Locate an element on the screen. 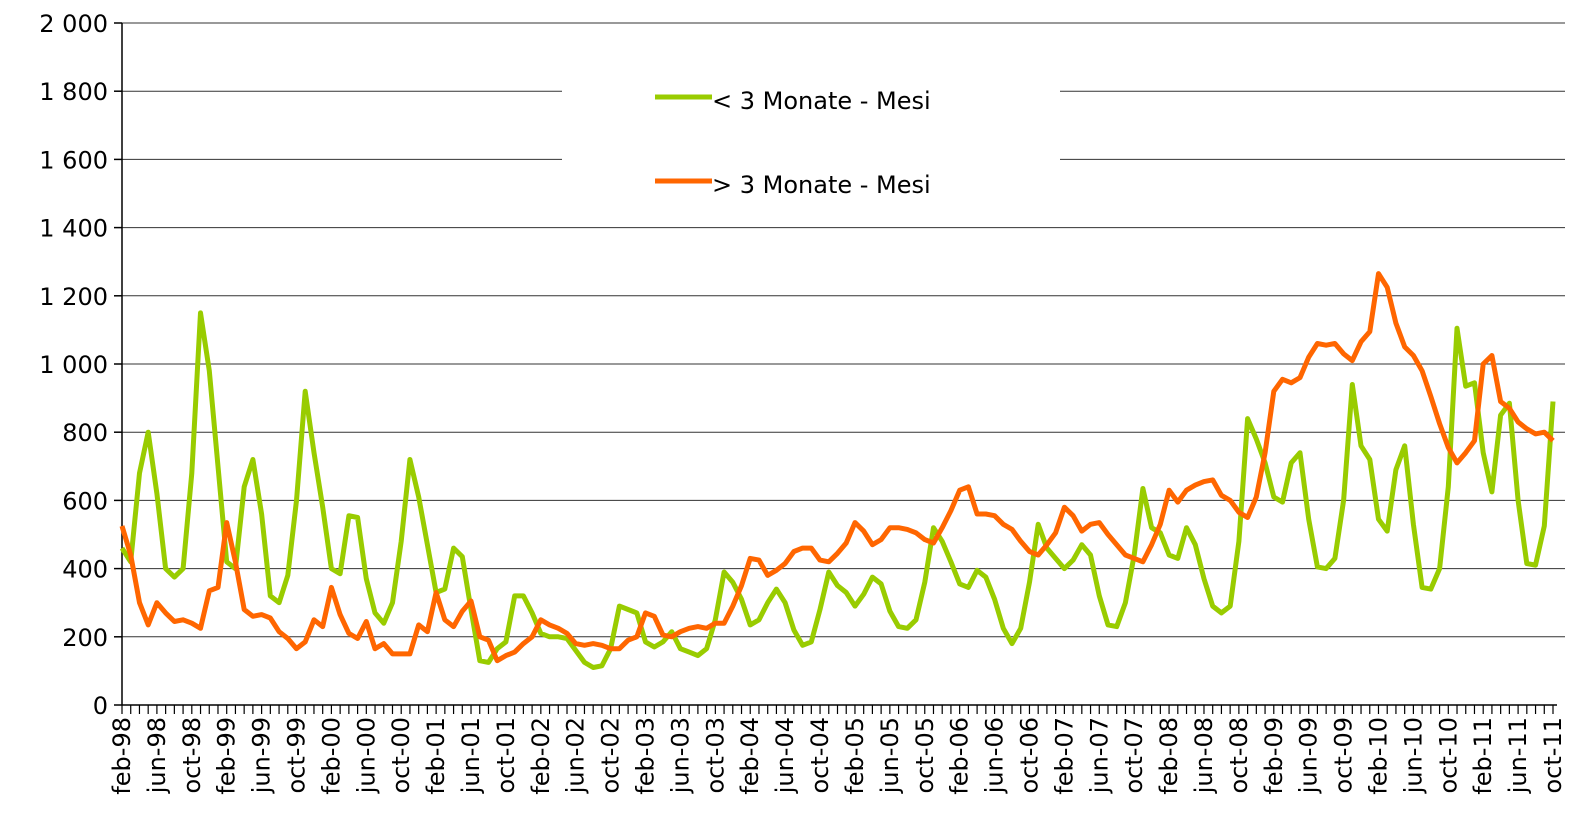 The width and height of the screenshot is (1579, 821). legend: < 3 Monate - Mesi > 3 Monate - Mesi is located at coordinates (811, 143).